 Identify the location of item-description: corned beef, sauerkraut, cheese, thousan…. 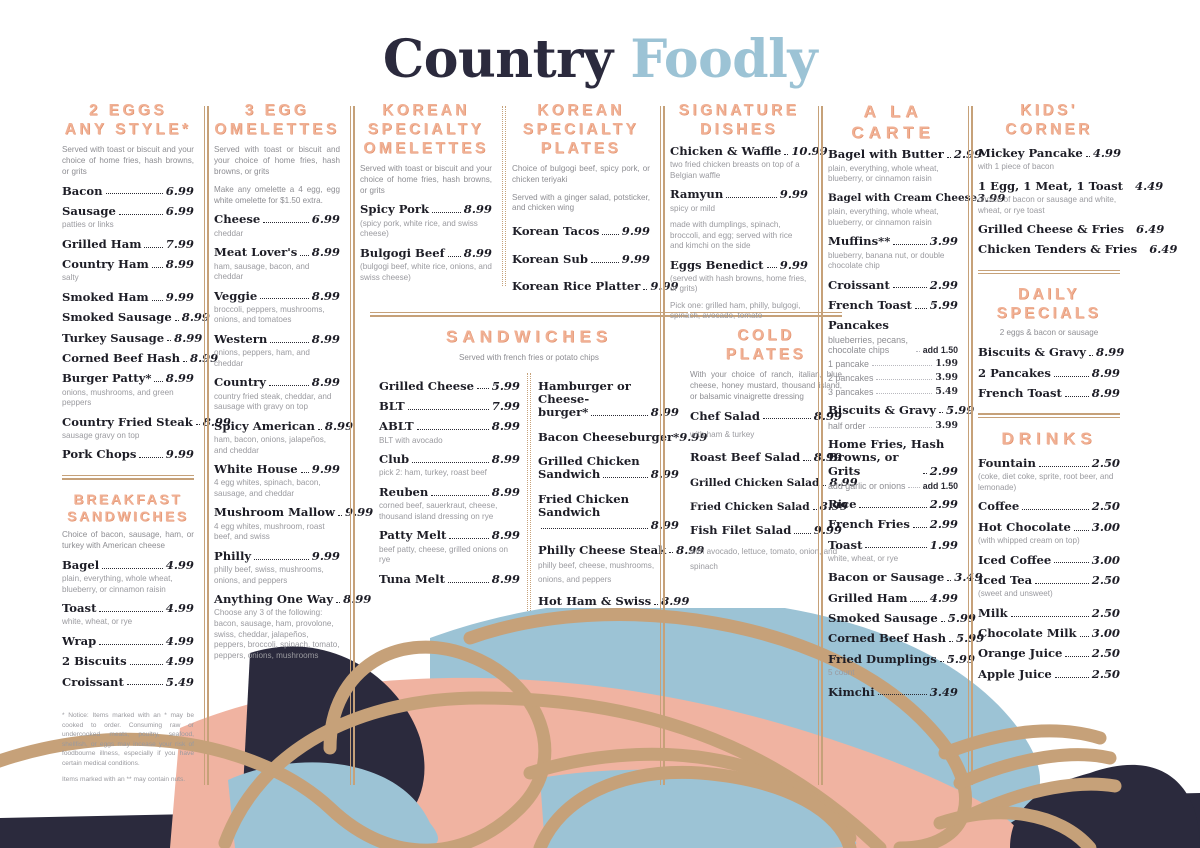
(438, 511).